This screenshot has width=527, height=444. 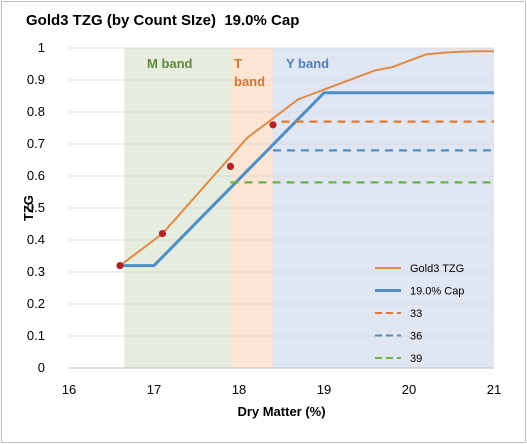 I want to click on y-tick-label-0: 0, so click(x=41, y=367).